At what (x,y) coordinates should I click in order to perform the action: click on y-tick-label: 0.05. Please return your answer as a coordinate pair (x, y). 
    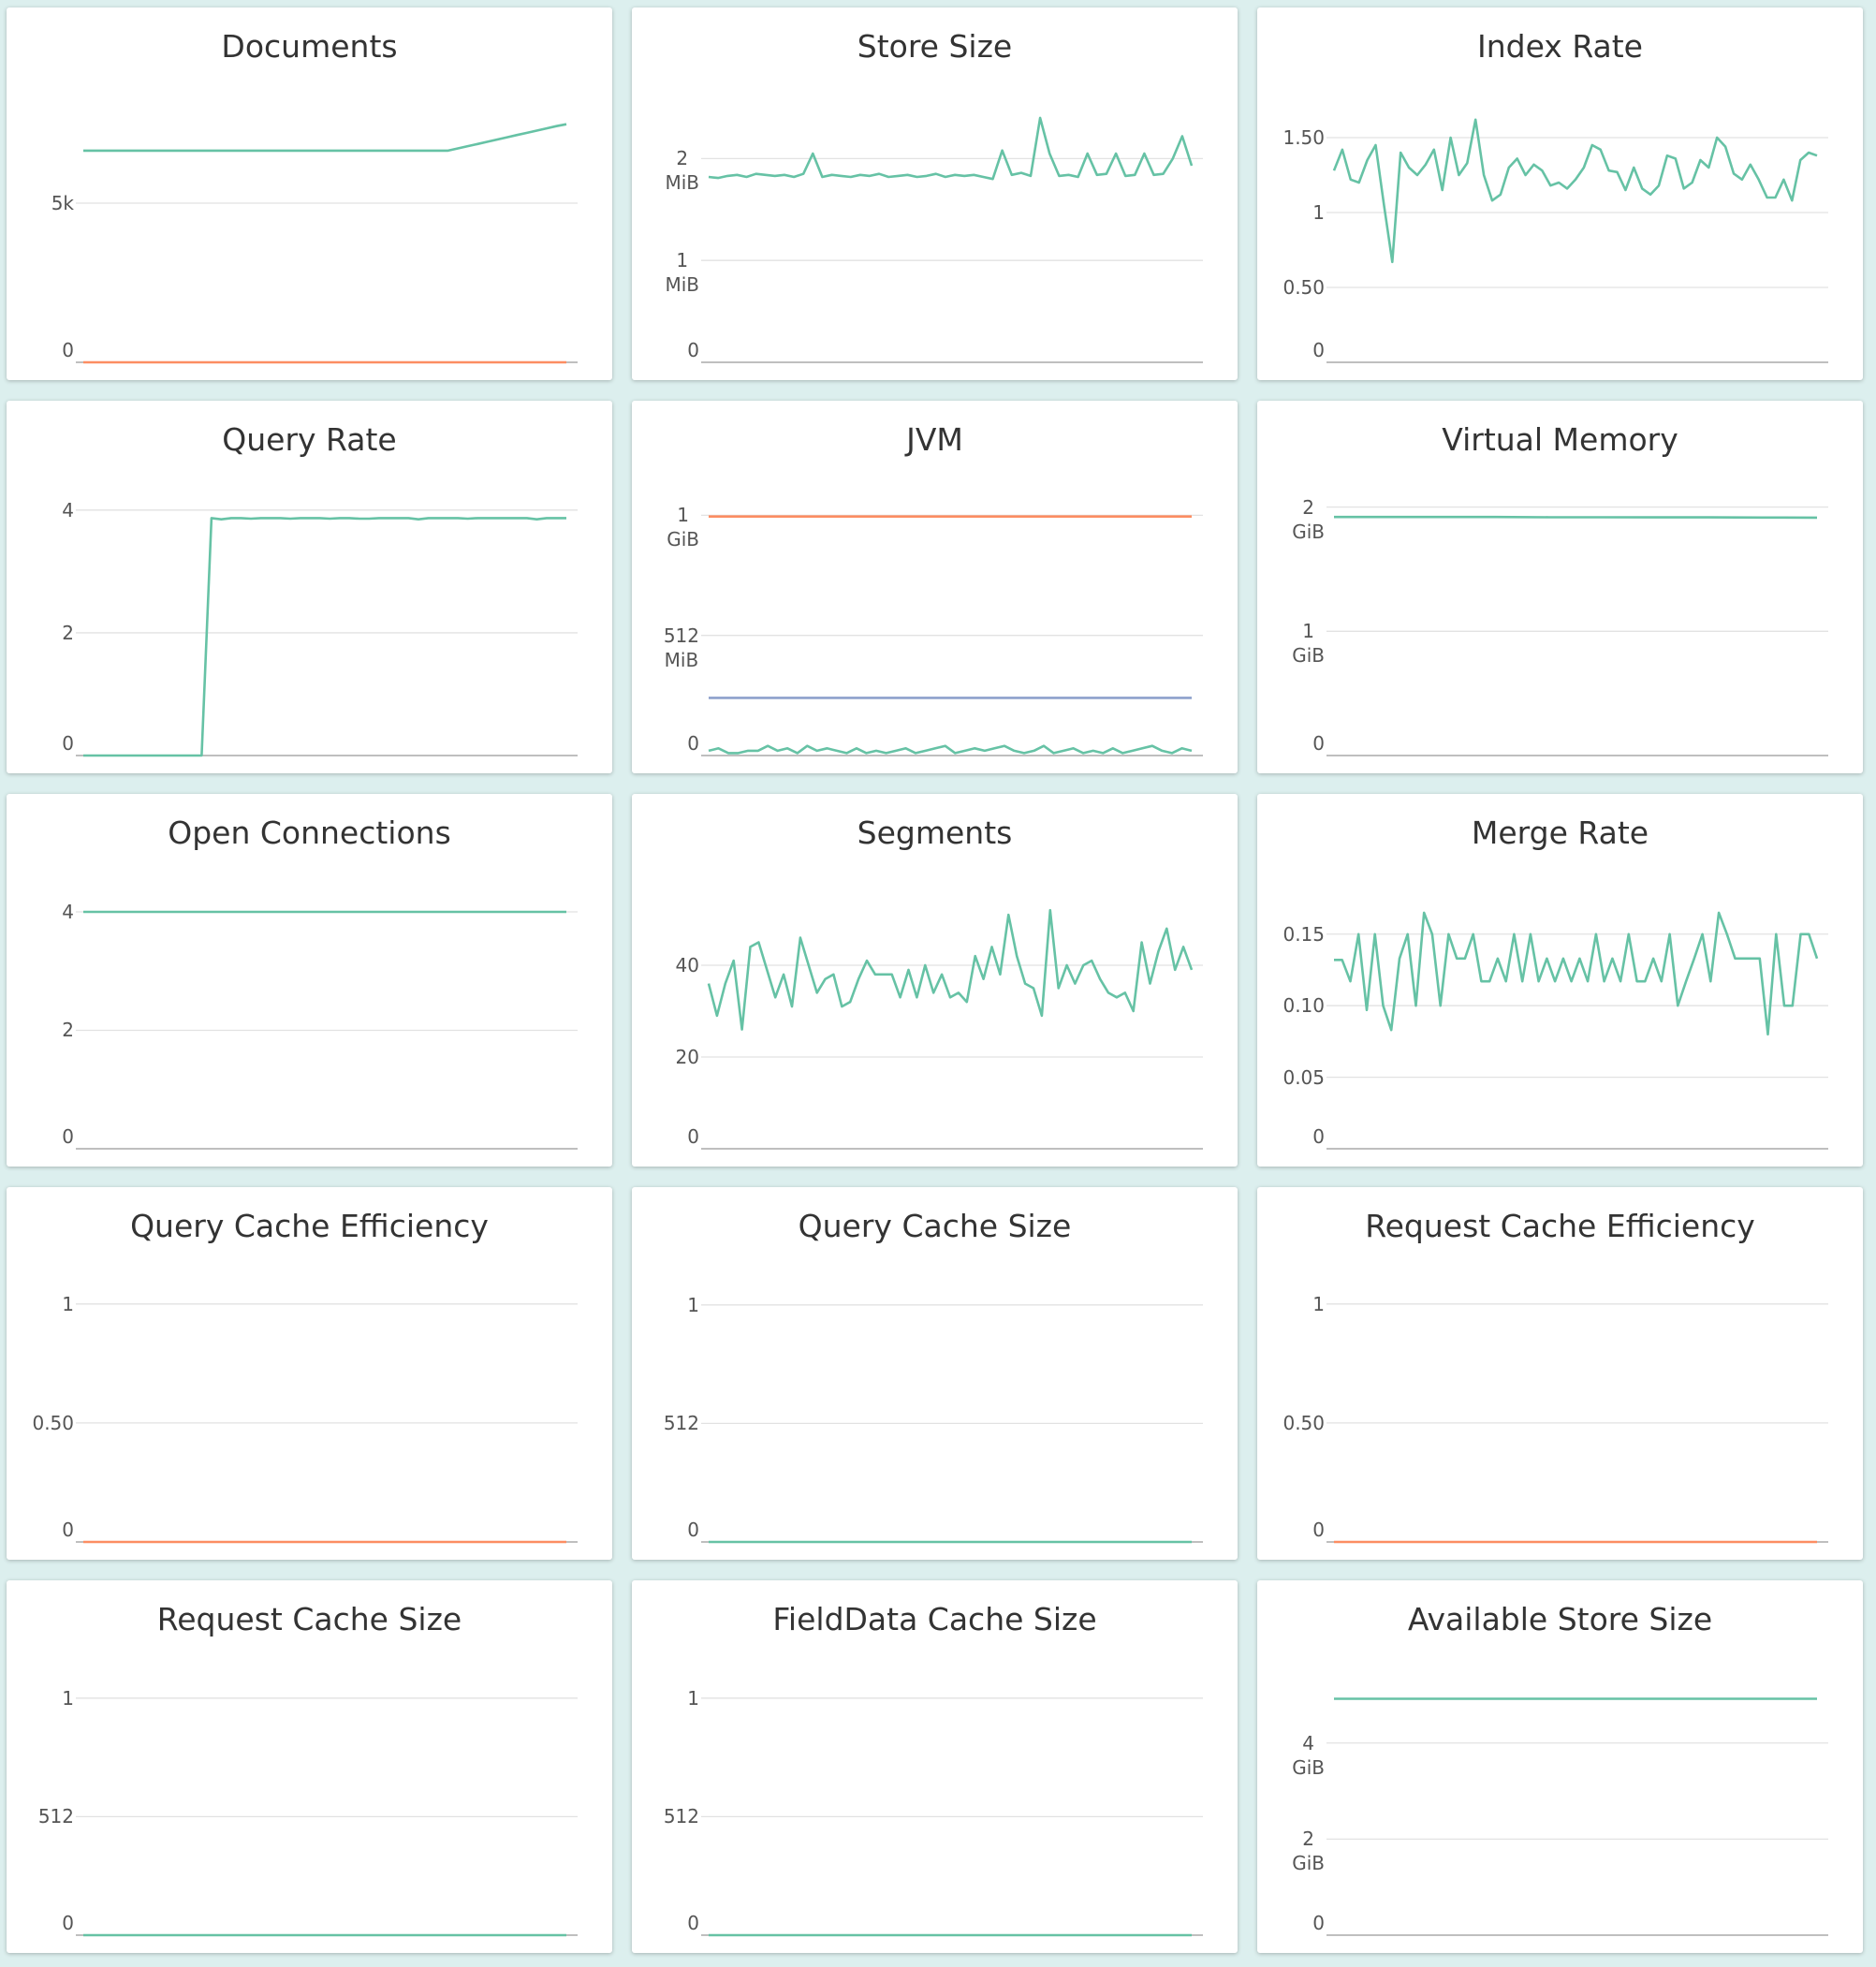
    Looking at the image, I should click on (1303, 1077).